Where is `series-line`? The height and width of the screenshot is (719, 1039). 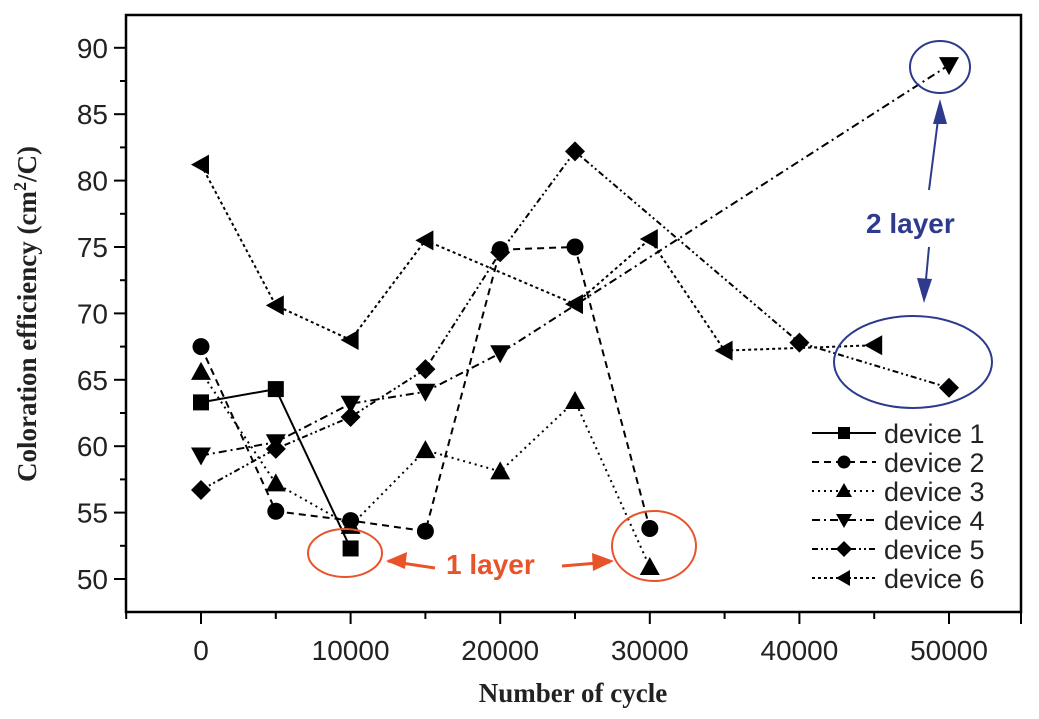
series-line is located at coordinates (276, 468).